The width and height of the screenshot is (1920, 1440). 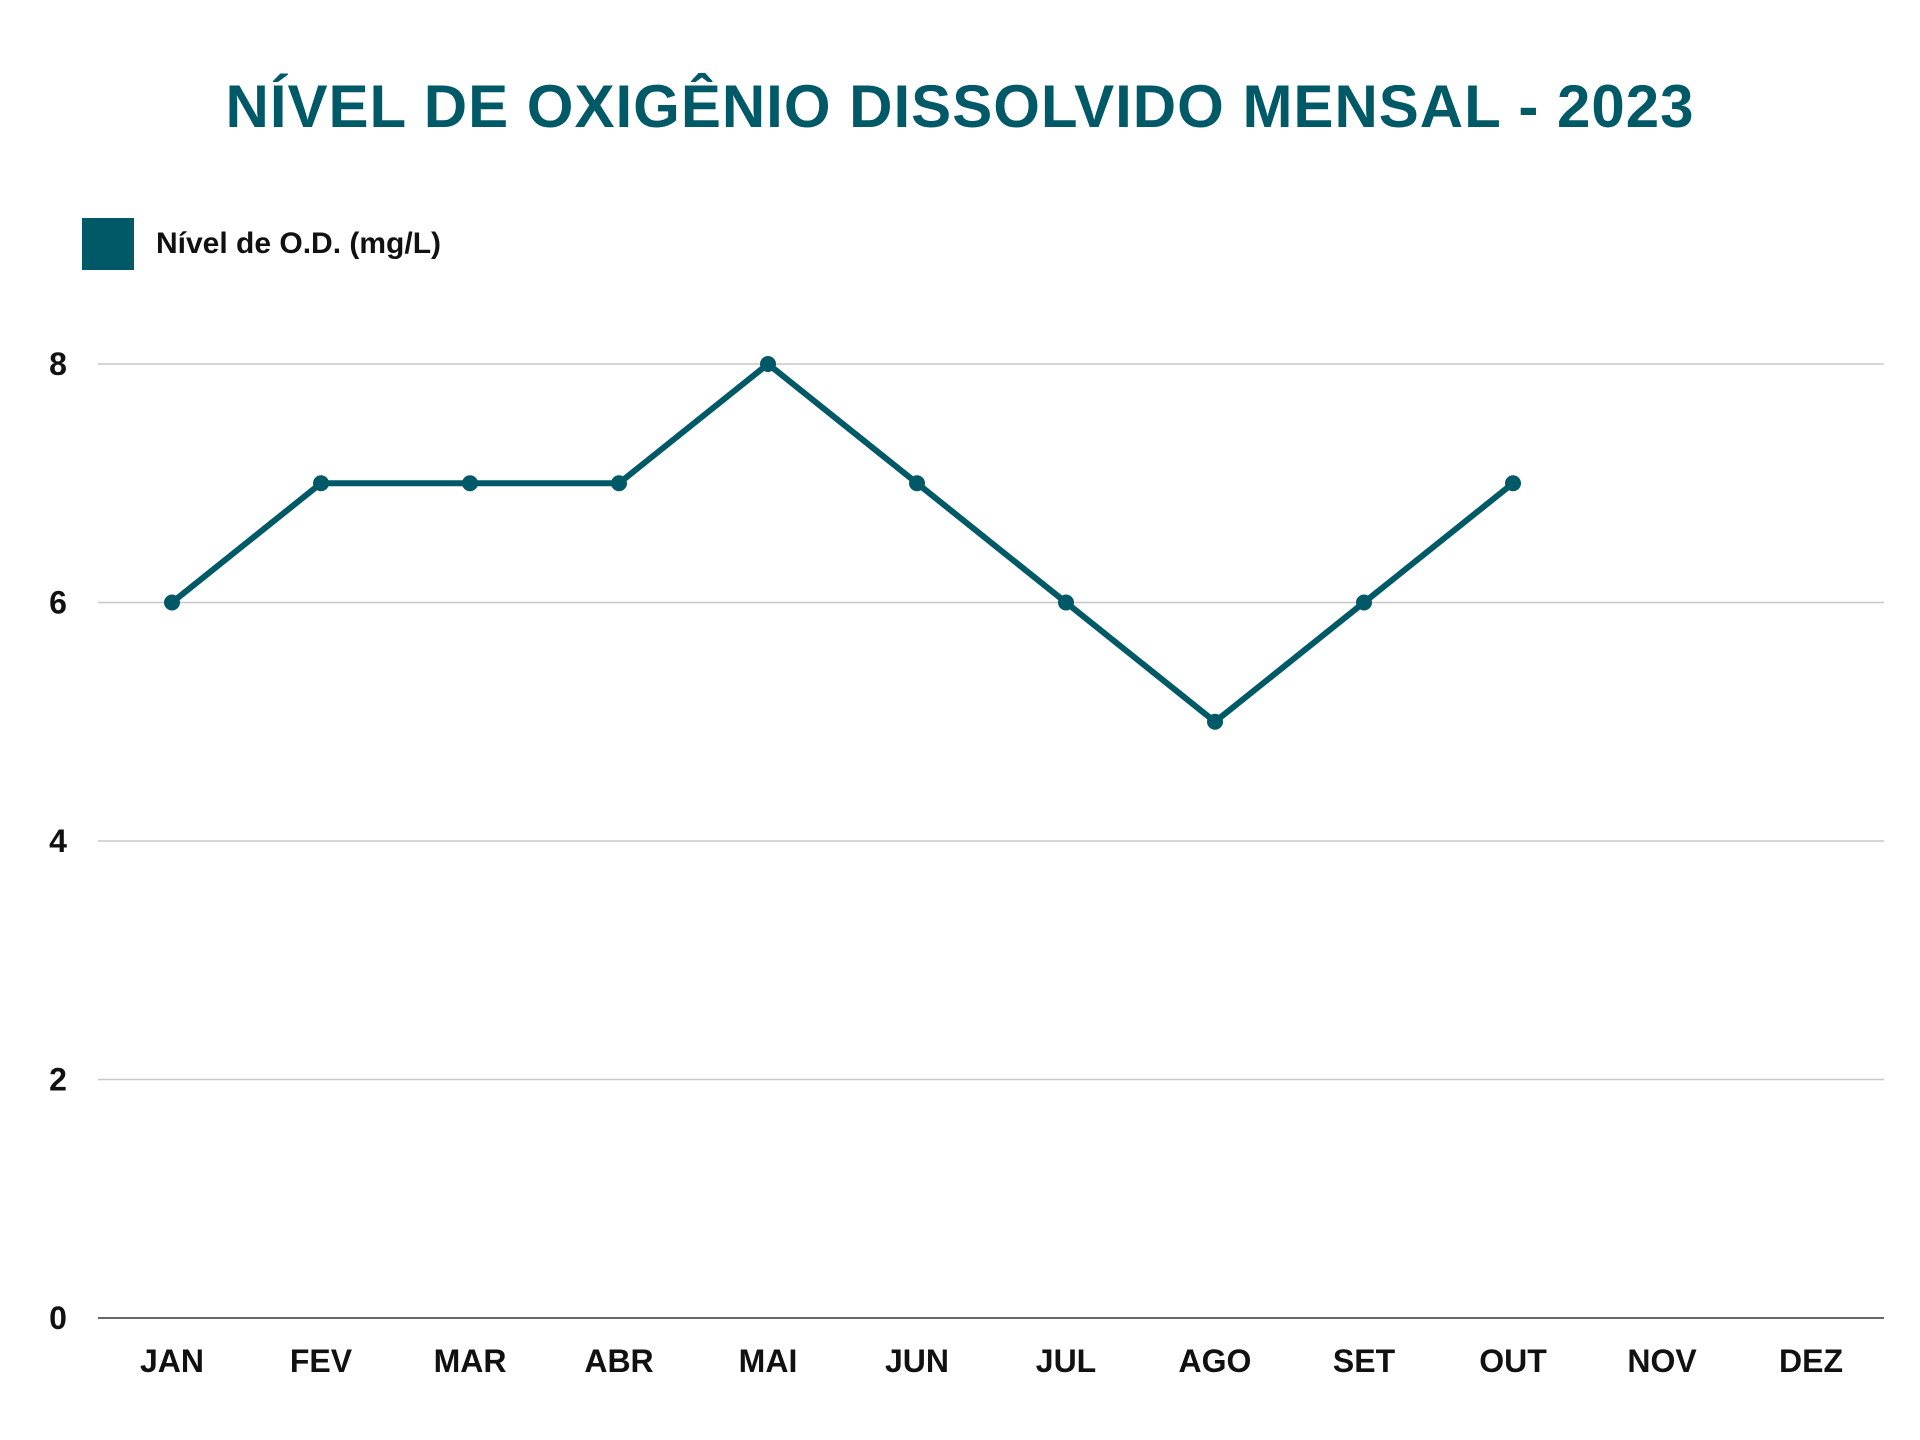 What do you see at coordinates (618, 1361) in the screenshot?
I see `x-tick-label: ABR` at bounding box center [618, 1361].